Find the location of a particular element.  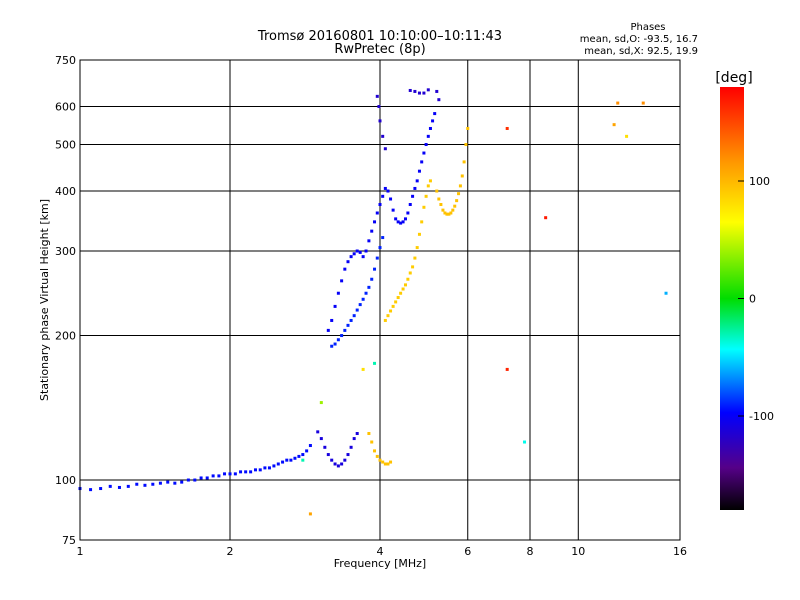

y-tick-label: 400 is located at coordinates (65, 191).